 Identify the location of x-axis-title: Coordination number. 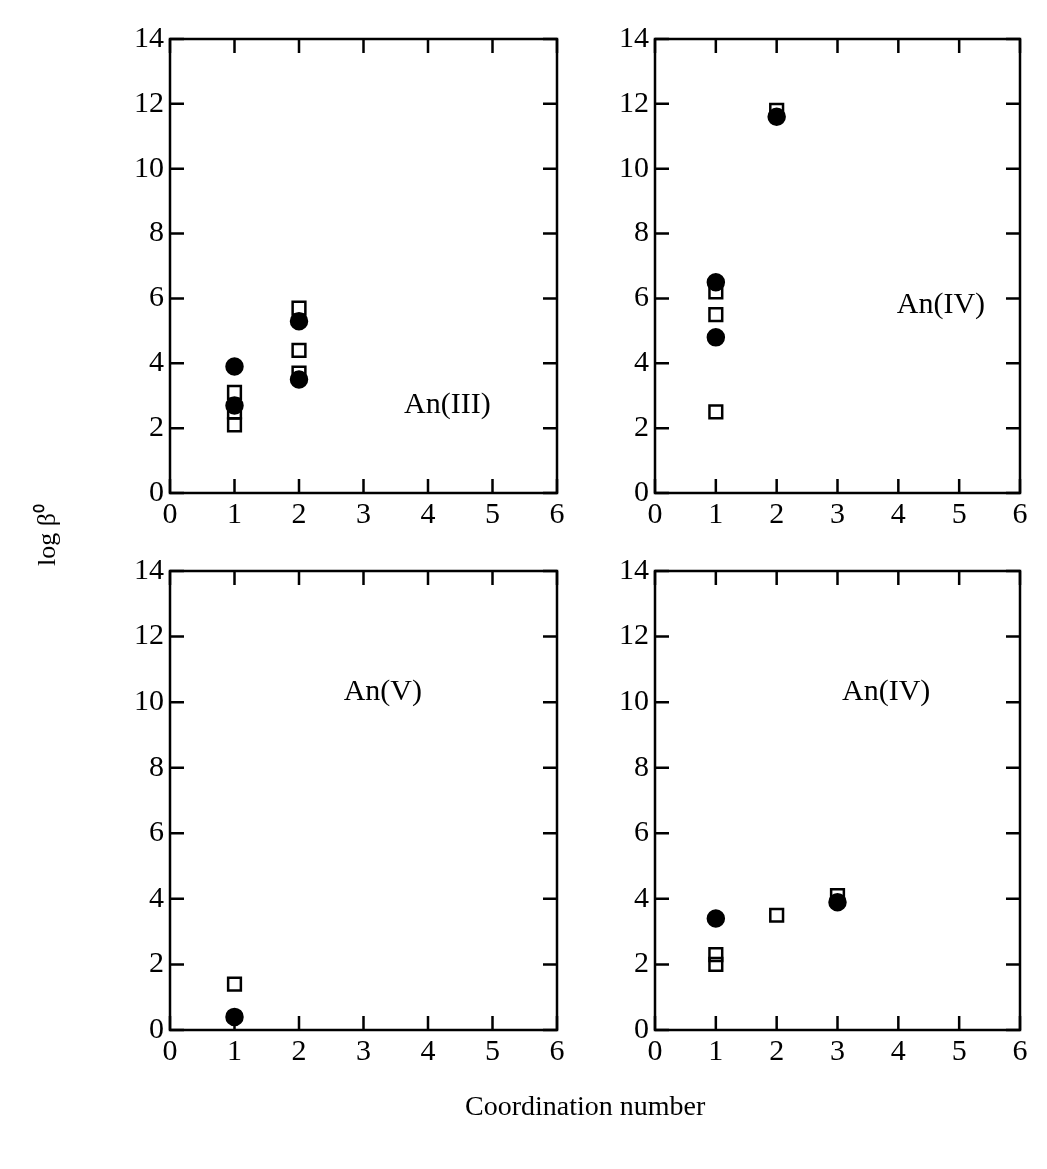
(585, 1106).